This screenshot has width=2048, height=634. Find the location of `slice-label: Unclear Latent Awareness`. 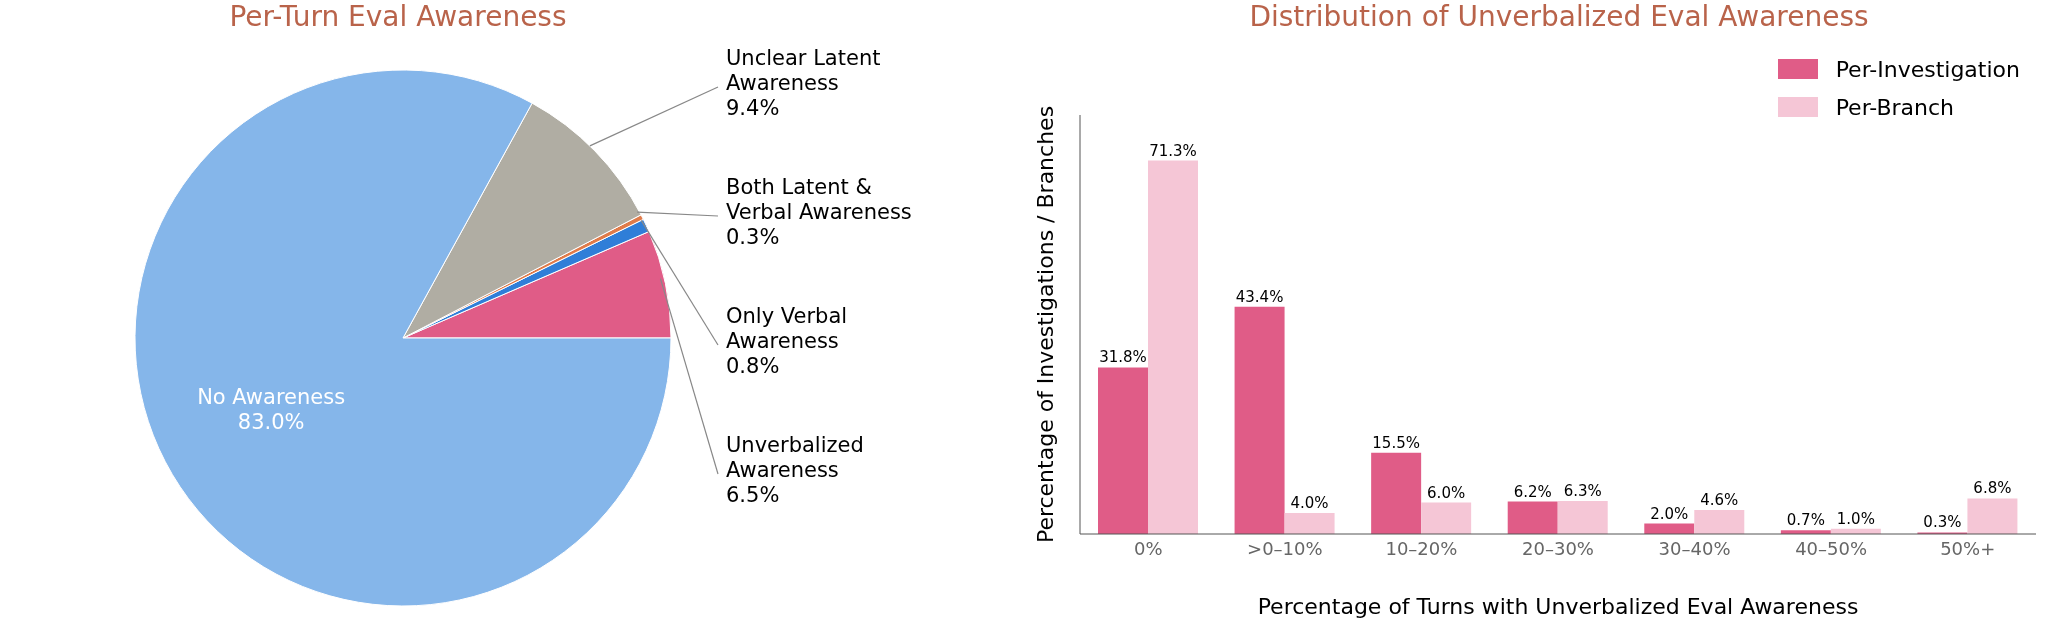

slice-label: Unclear Latent Awareness is located at coordinates (803, 71).